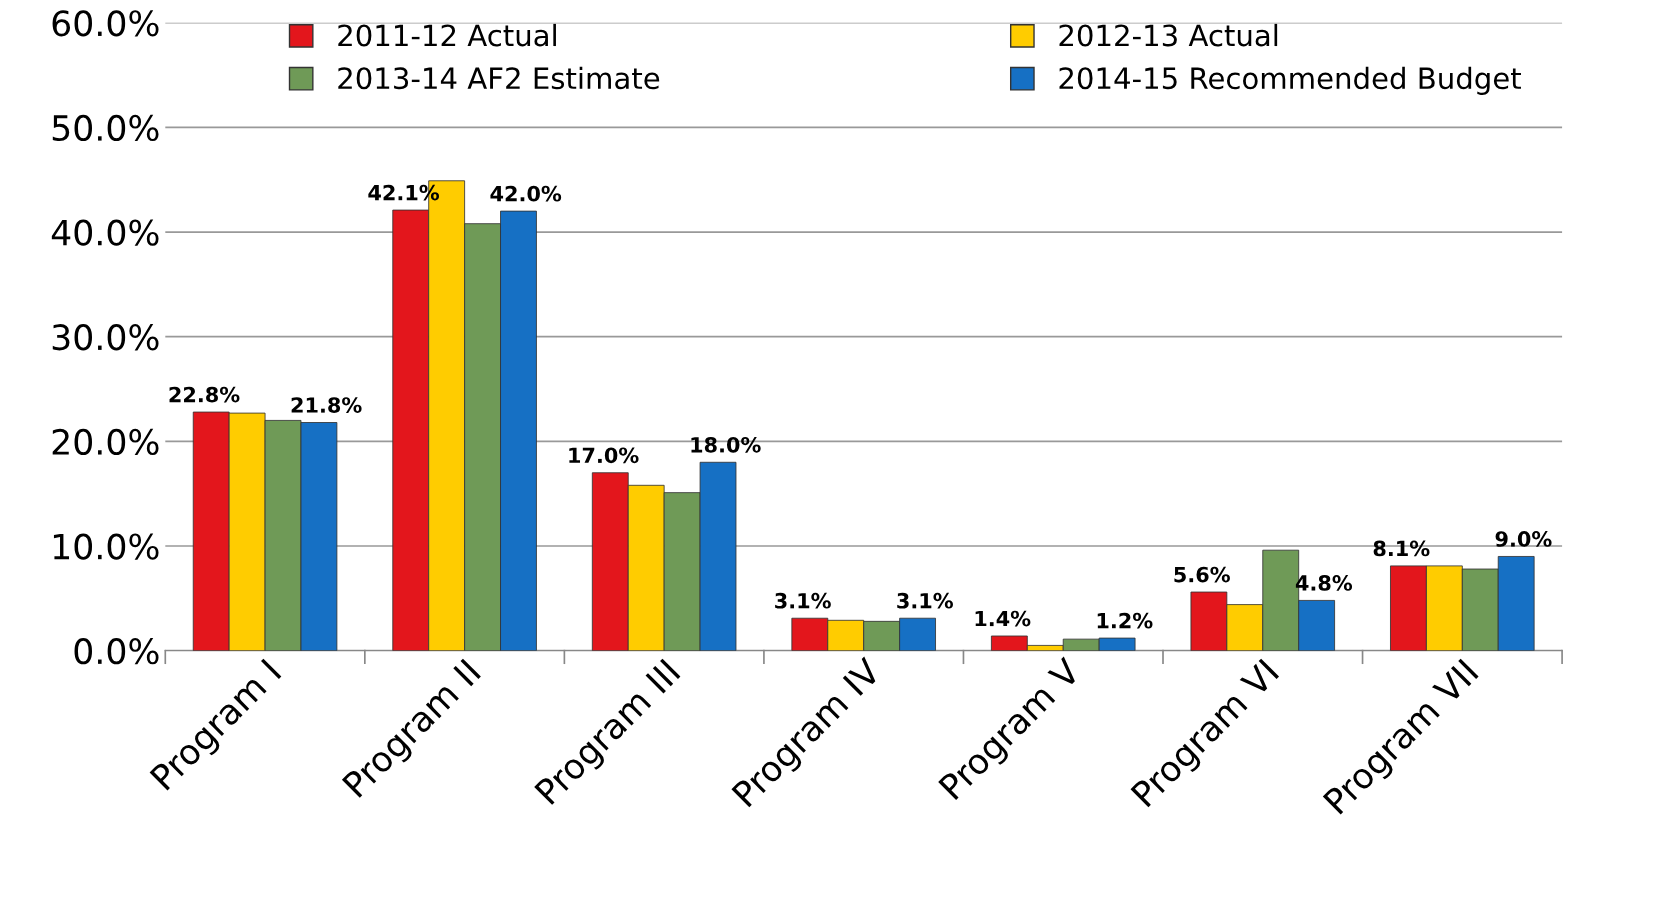 This screenshot has height=910, width=1653. Describe the element at coordinates (1202, 574) in the screenshot. I see `data-label: 5.6%` at that location.